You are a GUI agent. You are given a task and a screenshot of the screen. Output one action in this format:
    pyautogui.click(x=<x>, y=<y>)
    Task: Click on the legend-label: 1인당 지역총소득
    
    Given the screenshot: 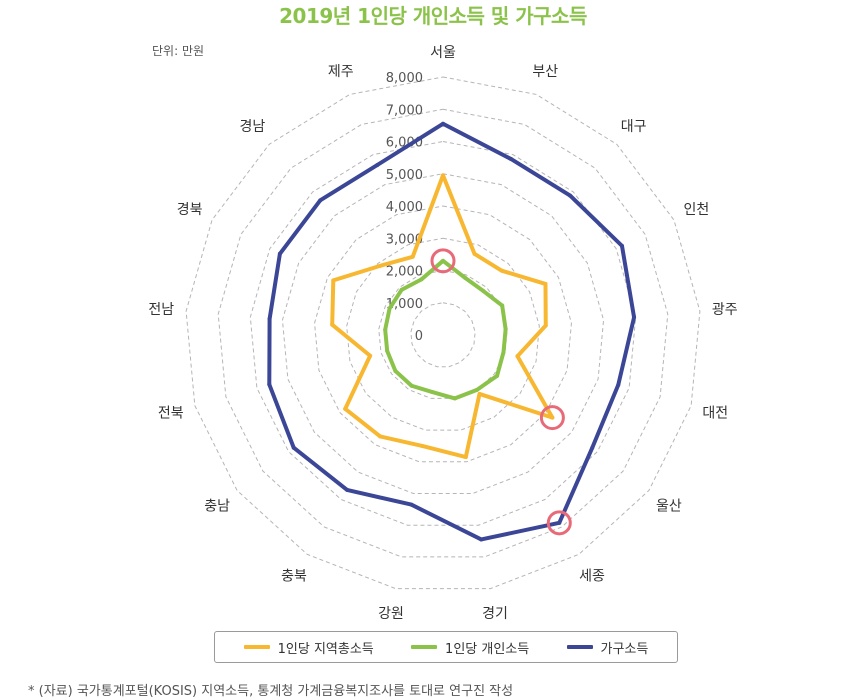 What is the action you would take?
    pyautogui.click(x=325, y=649)
    